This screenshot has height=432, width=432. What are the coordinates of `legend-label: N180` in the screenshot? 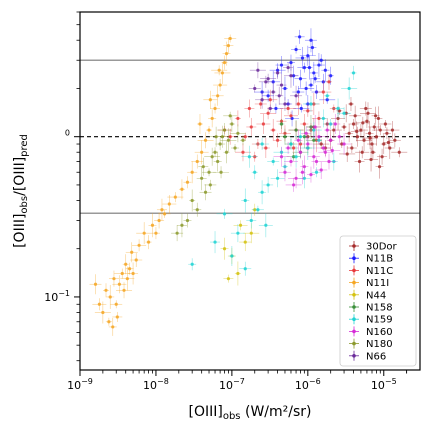 It's located at (379, 344).